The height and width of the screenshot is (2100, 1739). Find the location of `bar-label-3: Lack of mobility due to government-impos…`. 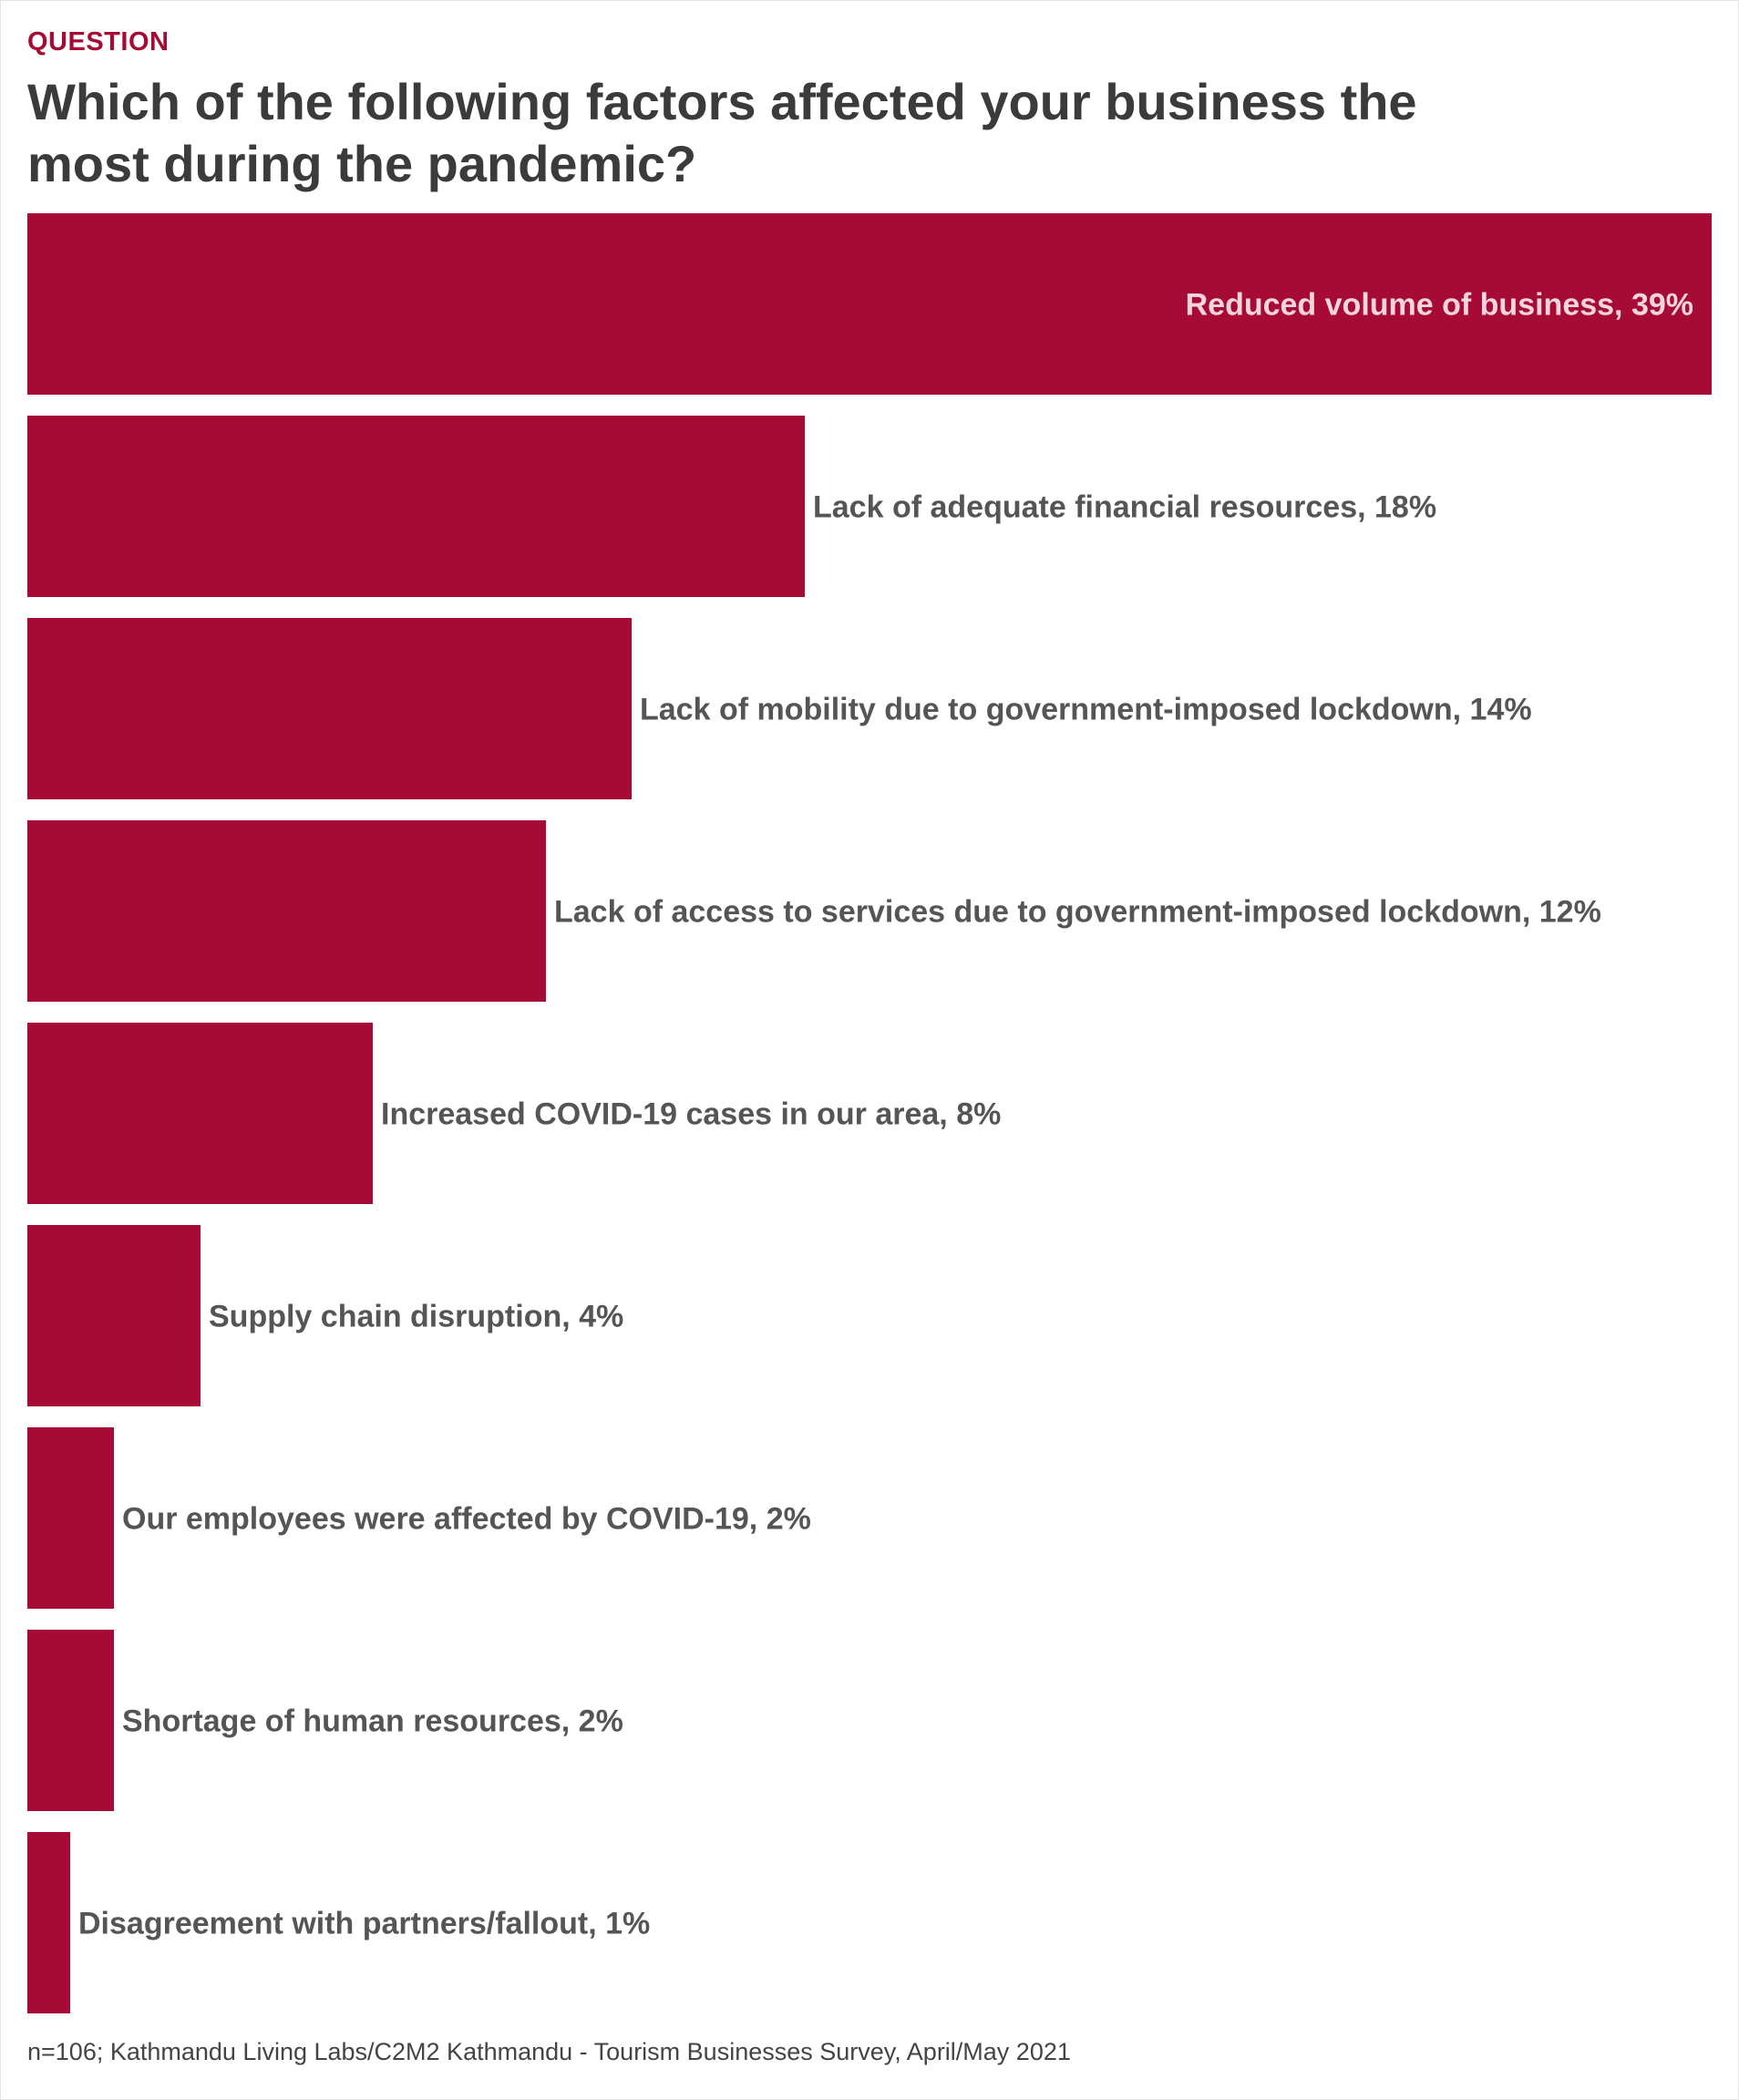

bar-label-3: Lack of mobility due to government-impos… is located at coordinates (1086, 710).